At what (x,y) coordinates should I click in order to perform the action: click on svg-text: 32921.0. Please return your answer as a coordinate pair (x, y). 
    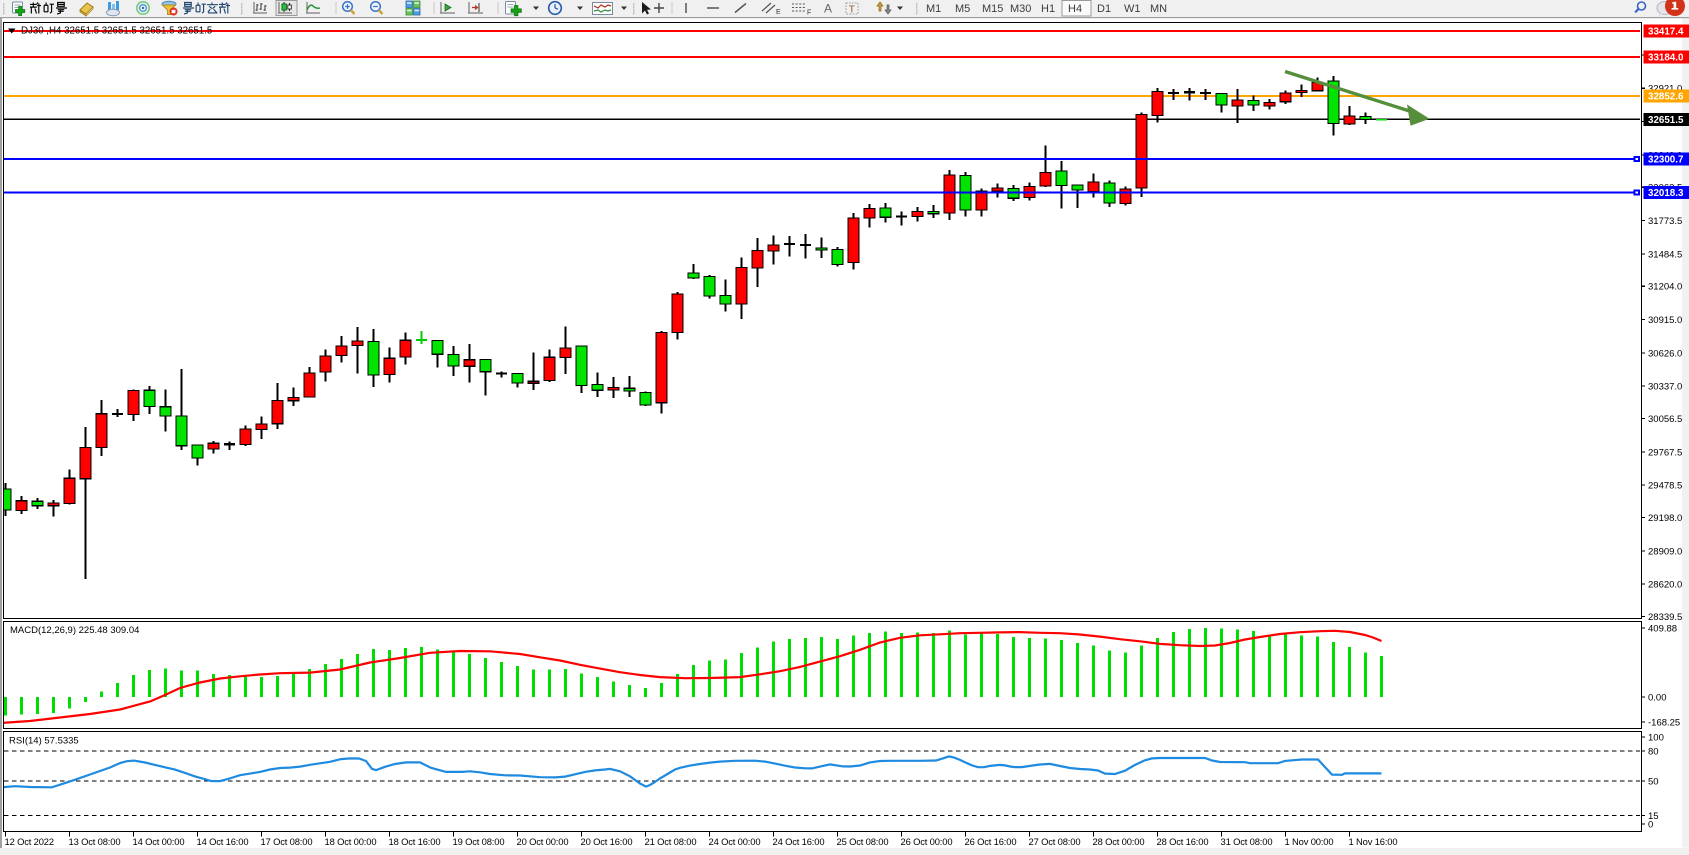
    Looking at the image, I should click on (1665, 89).